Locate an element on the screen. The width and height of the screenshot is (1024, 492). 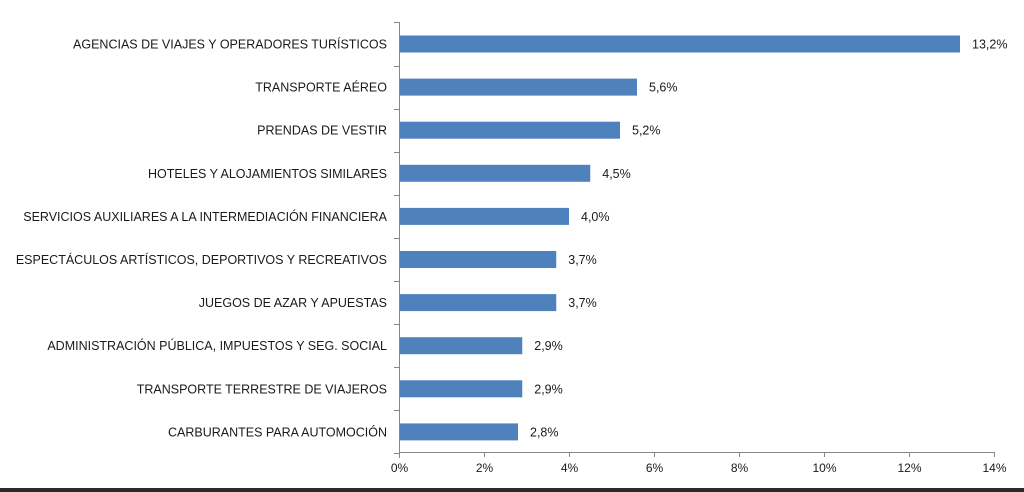
x-tick-label: 4% is located at coordinates (570, 468).